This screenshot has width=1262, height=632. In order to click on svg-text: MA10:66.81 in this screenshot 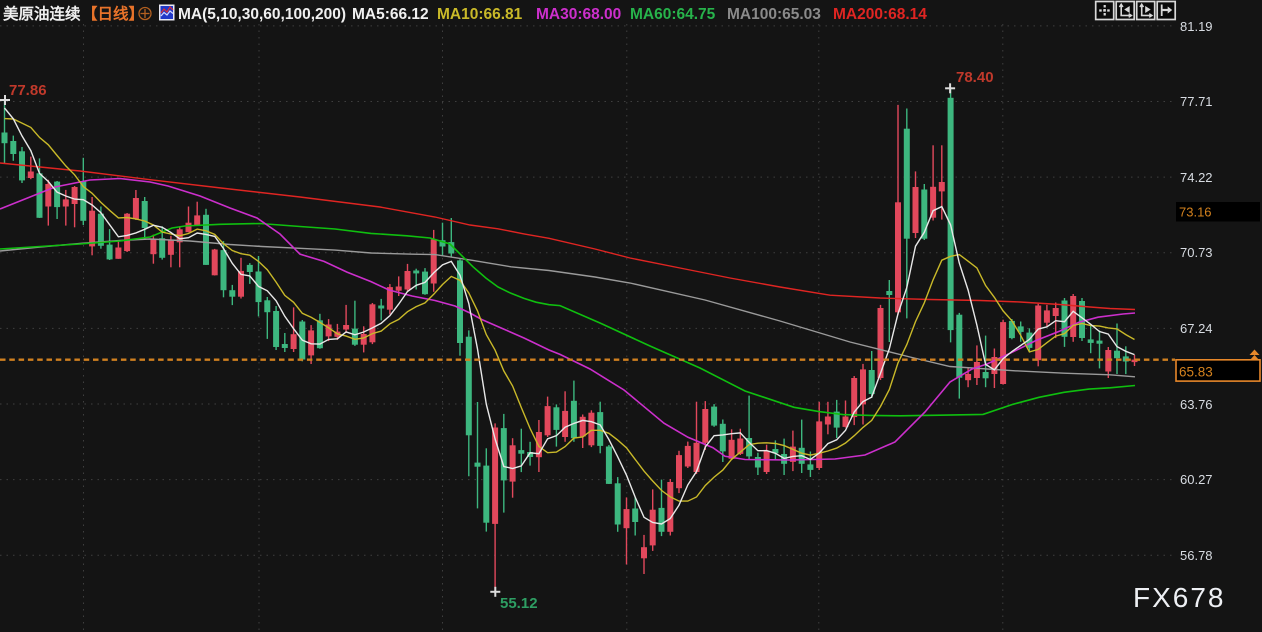, I will do `click(480, 14)`.